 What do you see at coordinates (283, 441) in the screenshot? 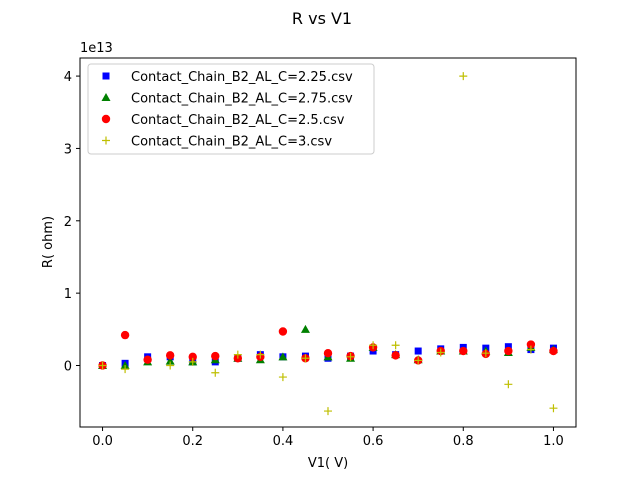
I see `x-tick-label: 0.4` at bounding box center [283, 441].